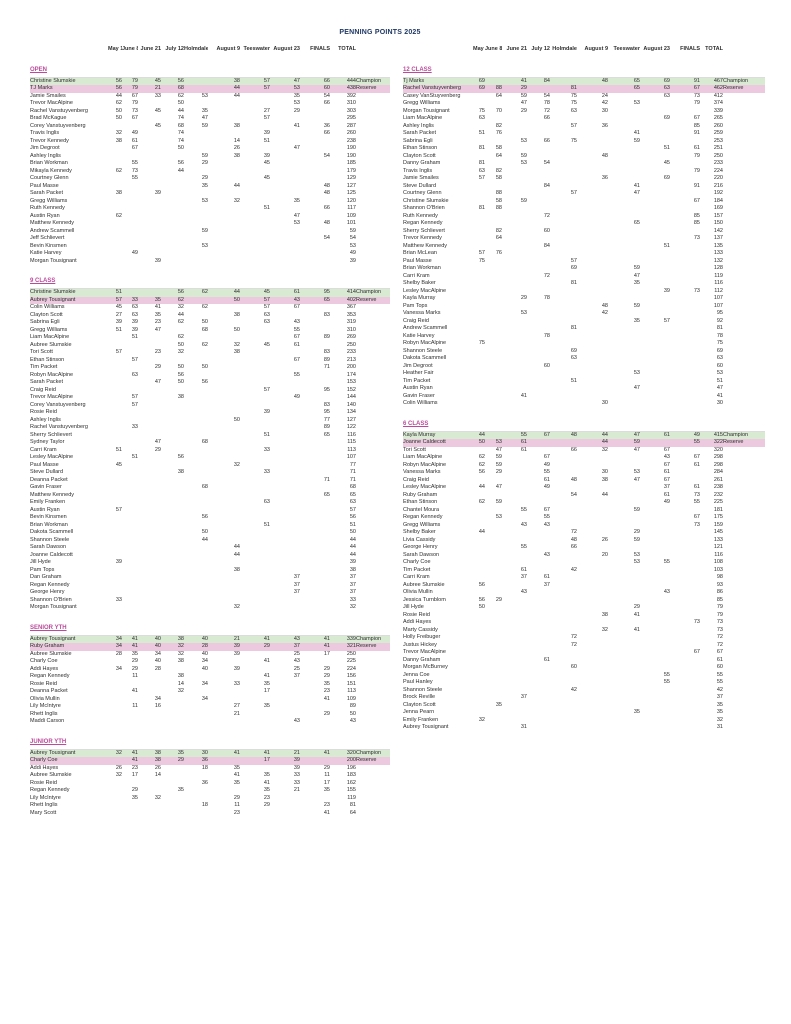 The height and width of the screenshot is (1024, 791). Describe the element at coordinates (584, 164) in the screenshot. I see `table-row: Danny Graham 81 53 54 45 233` at that location.